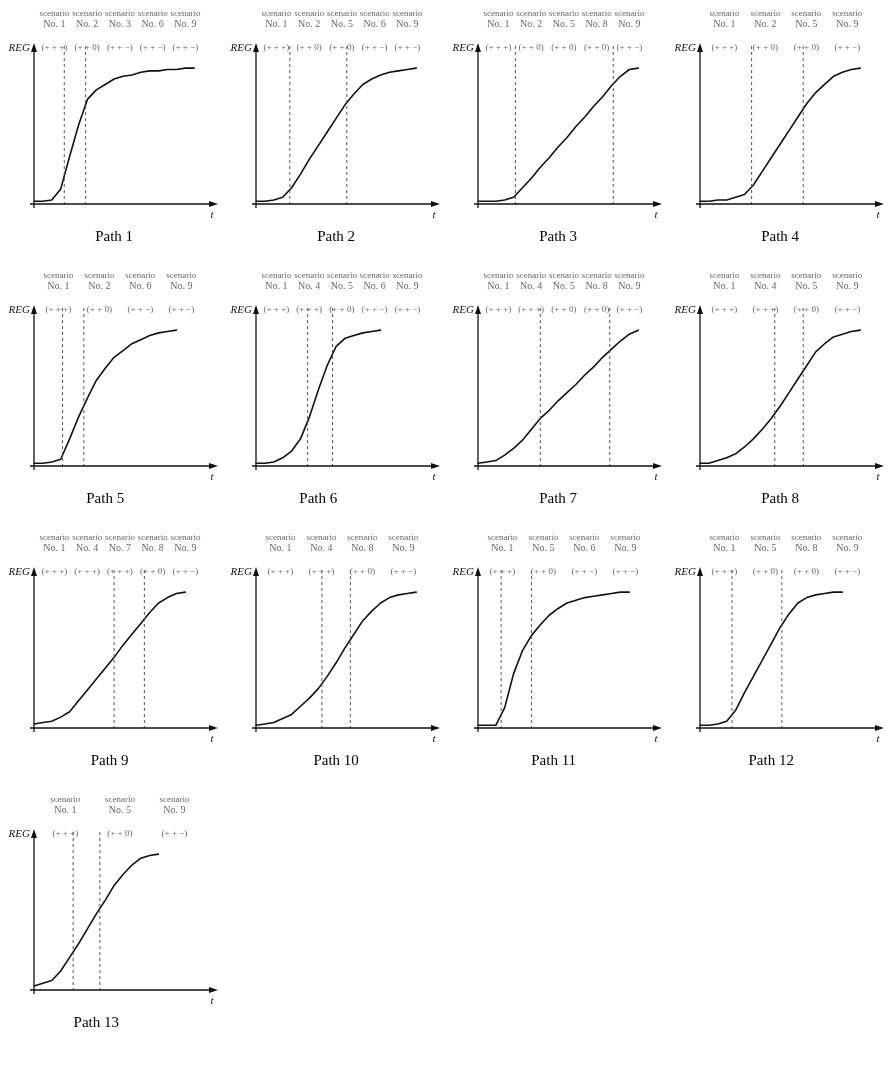 Image resolution: width=890 pixels, height=1065 pixels. I want to click on text: Path 1, so click(114, 235).